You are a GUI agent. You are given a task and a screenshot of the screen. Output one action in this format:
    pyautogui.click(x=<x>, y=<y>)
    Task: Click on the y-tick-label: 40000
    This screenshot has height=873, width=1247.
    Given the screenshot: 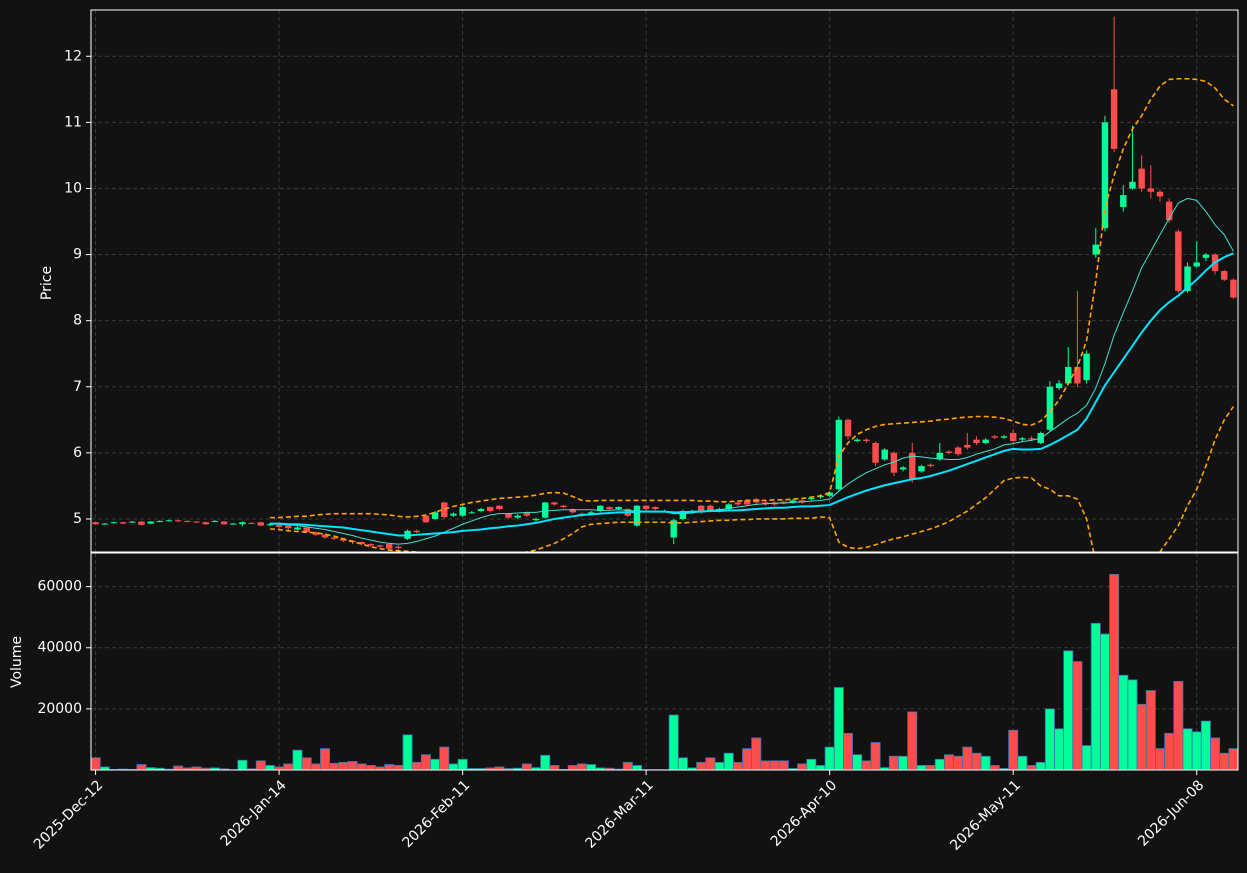 What is the action you would take?
    pyautogui.click(x=59, y=648)
    